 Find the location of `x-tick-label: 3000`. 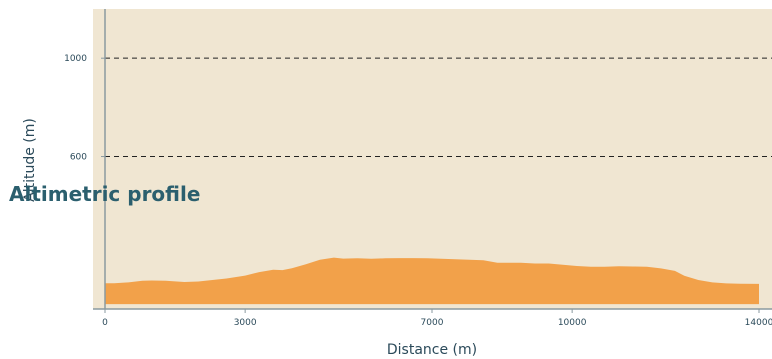

x-tick-label: 3000 is located at coordinates (245, 323).